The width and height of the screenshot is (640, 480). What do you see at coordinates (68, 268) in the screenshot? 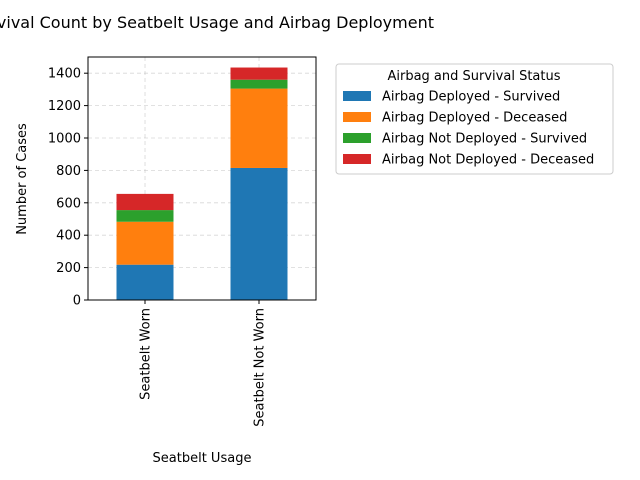
I see `y-tick-label: 200` at bounding box center [68, 268].